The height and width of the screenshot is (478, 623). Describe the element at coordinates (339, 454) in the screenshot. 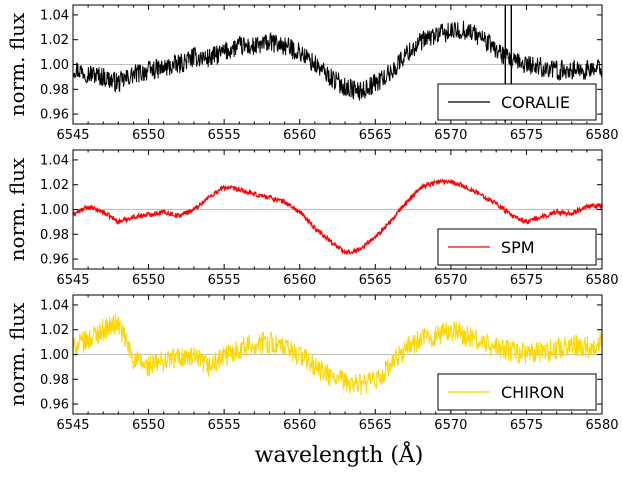

I see `x-axis-label: wavelength (Å)` at that location.